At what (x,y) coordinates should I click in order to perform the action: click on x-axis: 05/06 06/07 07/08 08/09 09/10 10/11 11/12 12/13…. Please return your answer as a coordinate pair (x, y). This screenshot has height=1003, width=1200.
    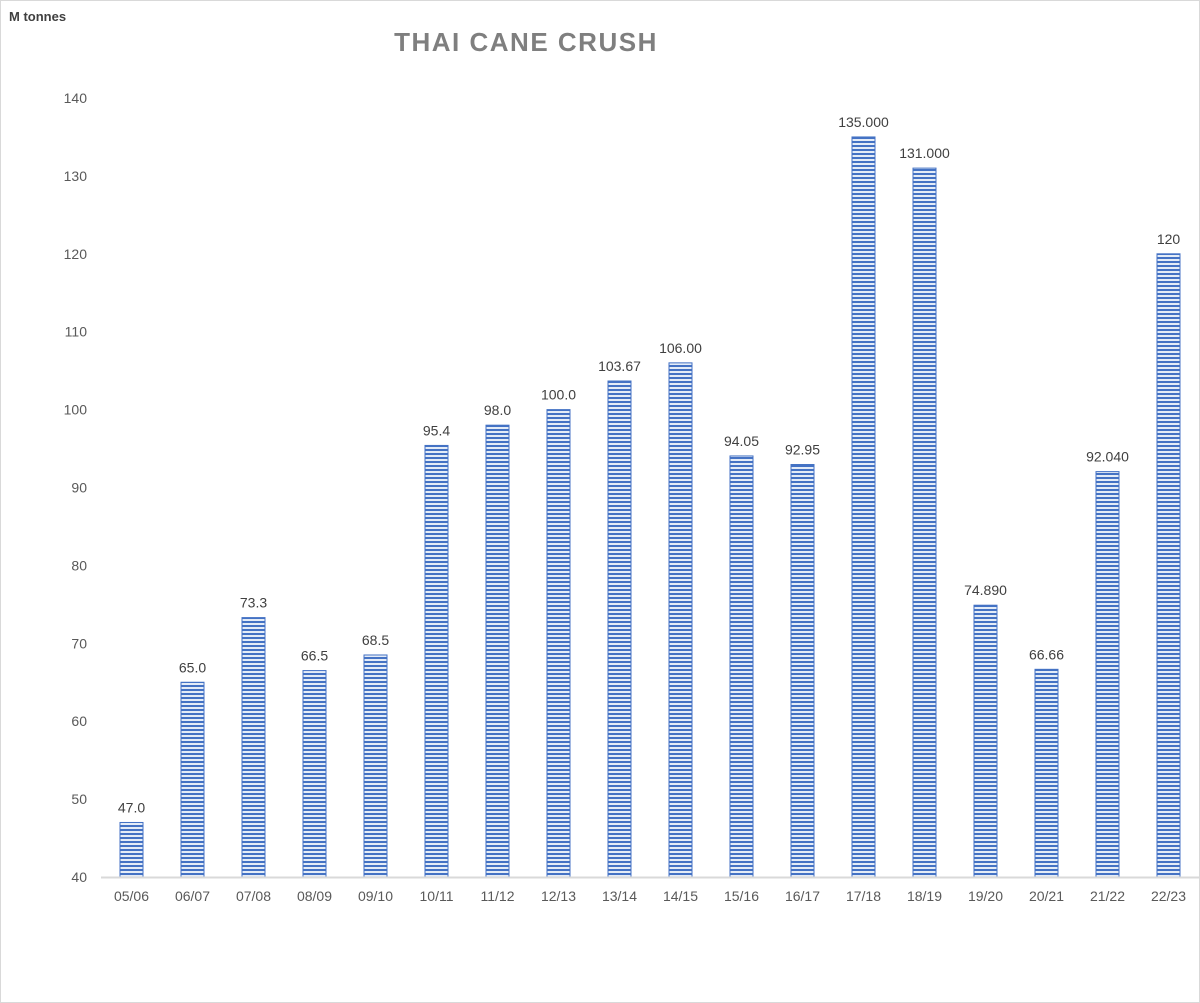
    Looking at the image, I should click on (650, 890).